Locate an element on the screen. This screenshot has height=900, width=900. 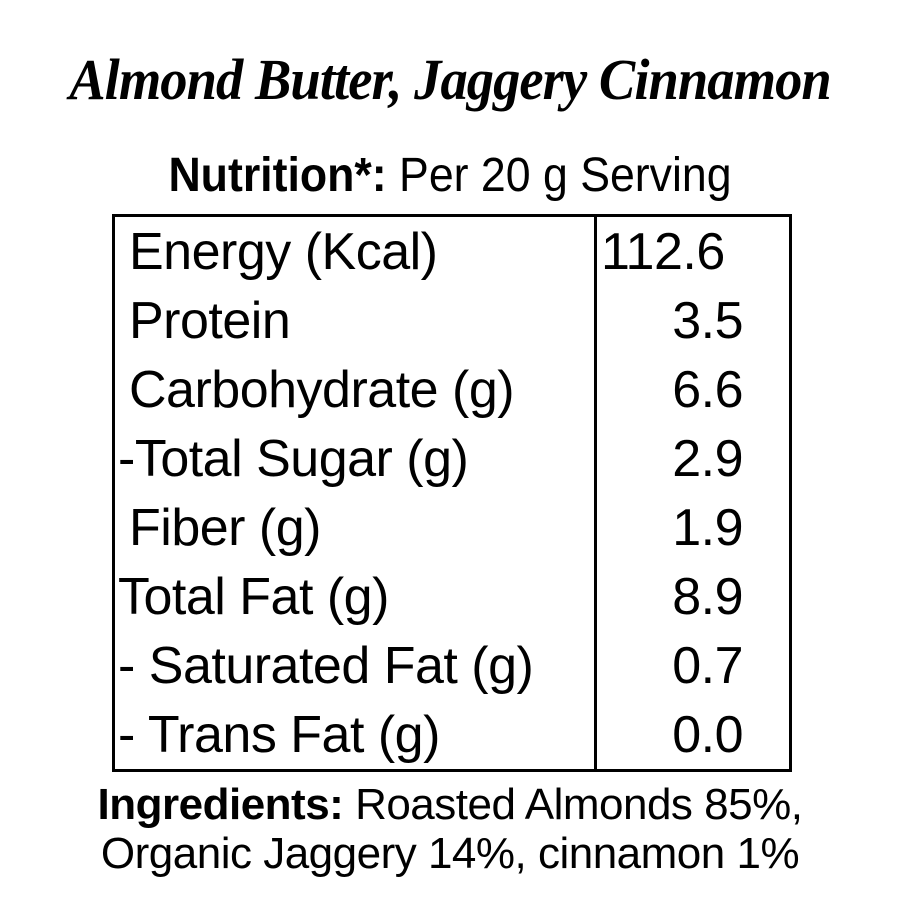
row-value: 112.6 is located at coordinates (663, 251).